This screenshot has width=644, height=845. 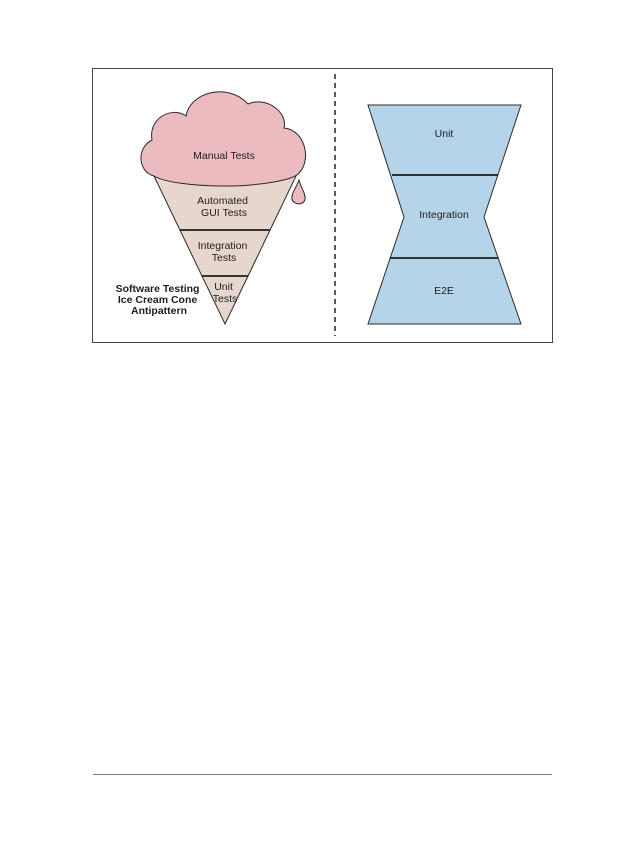 I want to click on integration-tests-label: Integration Tests, so click(x=224, y=252).